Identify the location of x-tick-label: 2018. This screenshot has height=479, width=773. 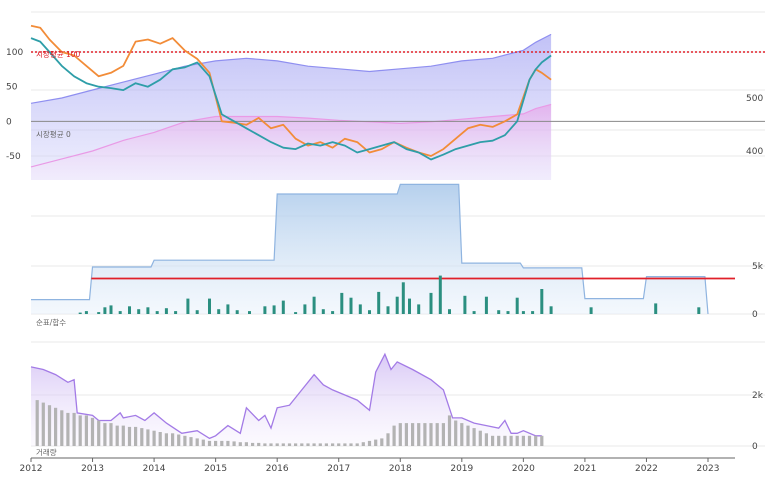
(400, 469).